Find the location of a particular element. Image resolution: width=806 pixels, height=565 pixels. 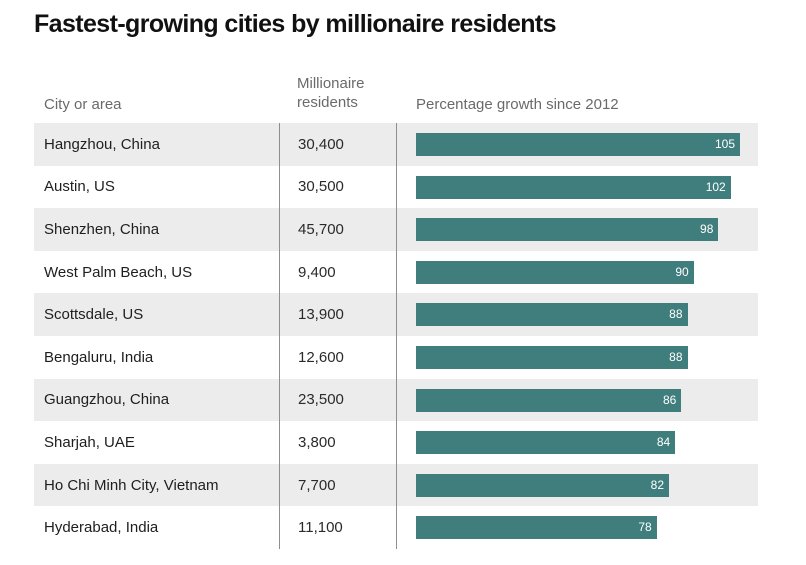

growth-value-label: 90 is located at coordinates (682, 271).